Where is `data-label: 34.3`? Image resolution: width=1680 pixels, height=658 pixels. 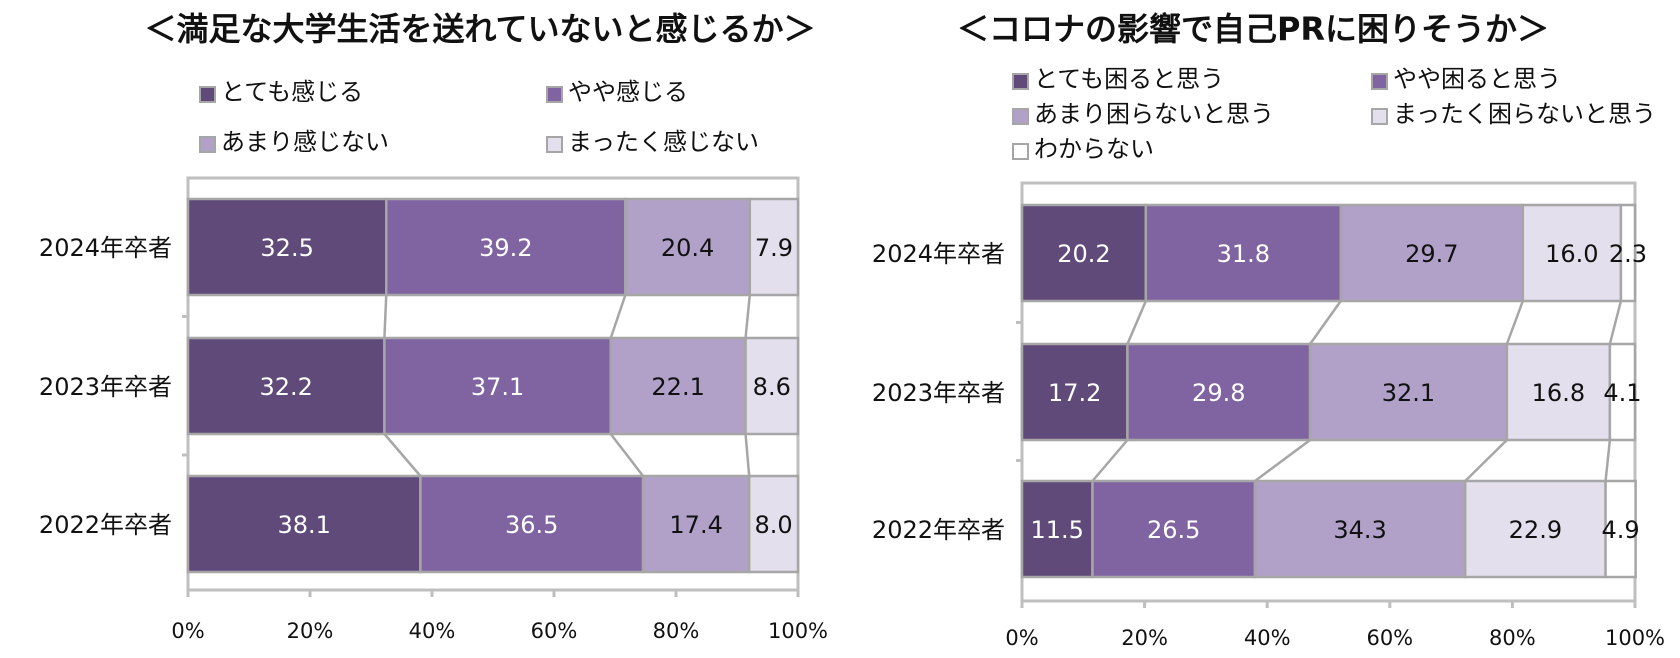 data-label: 34.3 is located at coordinates (1359, 530).